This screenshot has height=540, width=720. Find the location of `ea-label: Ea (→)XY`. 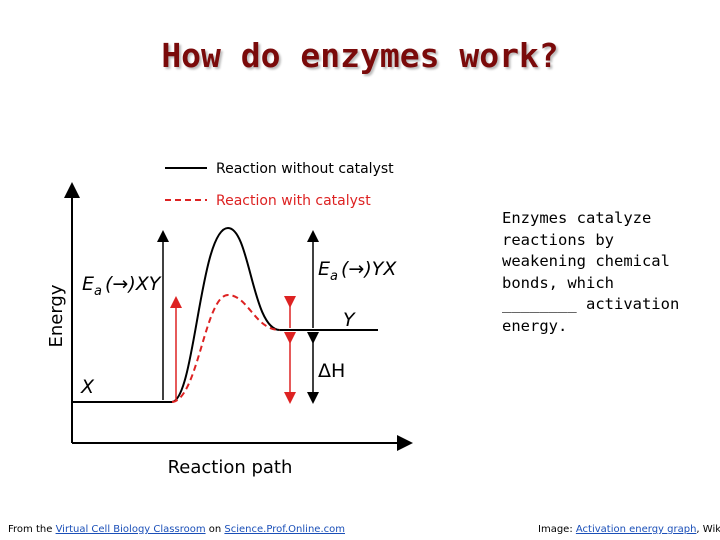

ea-label: Ea (→)XY is located at coordinates (122, 286).